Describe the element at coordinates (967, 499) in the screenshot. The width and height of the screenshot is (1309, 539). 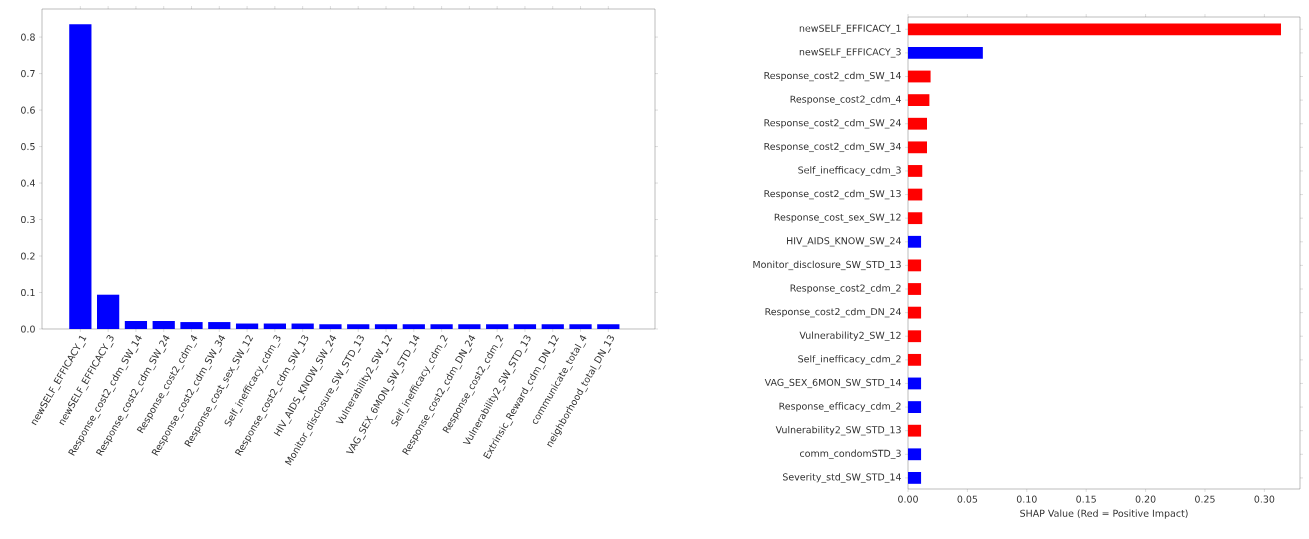
I see `x-tick-label: 0.05` at that location.